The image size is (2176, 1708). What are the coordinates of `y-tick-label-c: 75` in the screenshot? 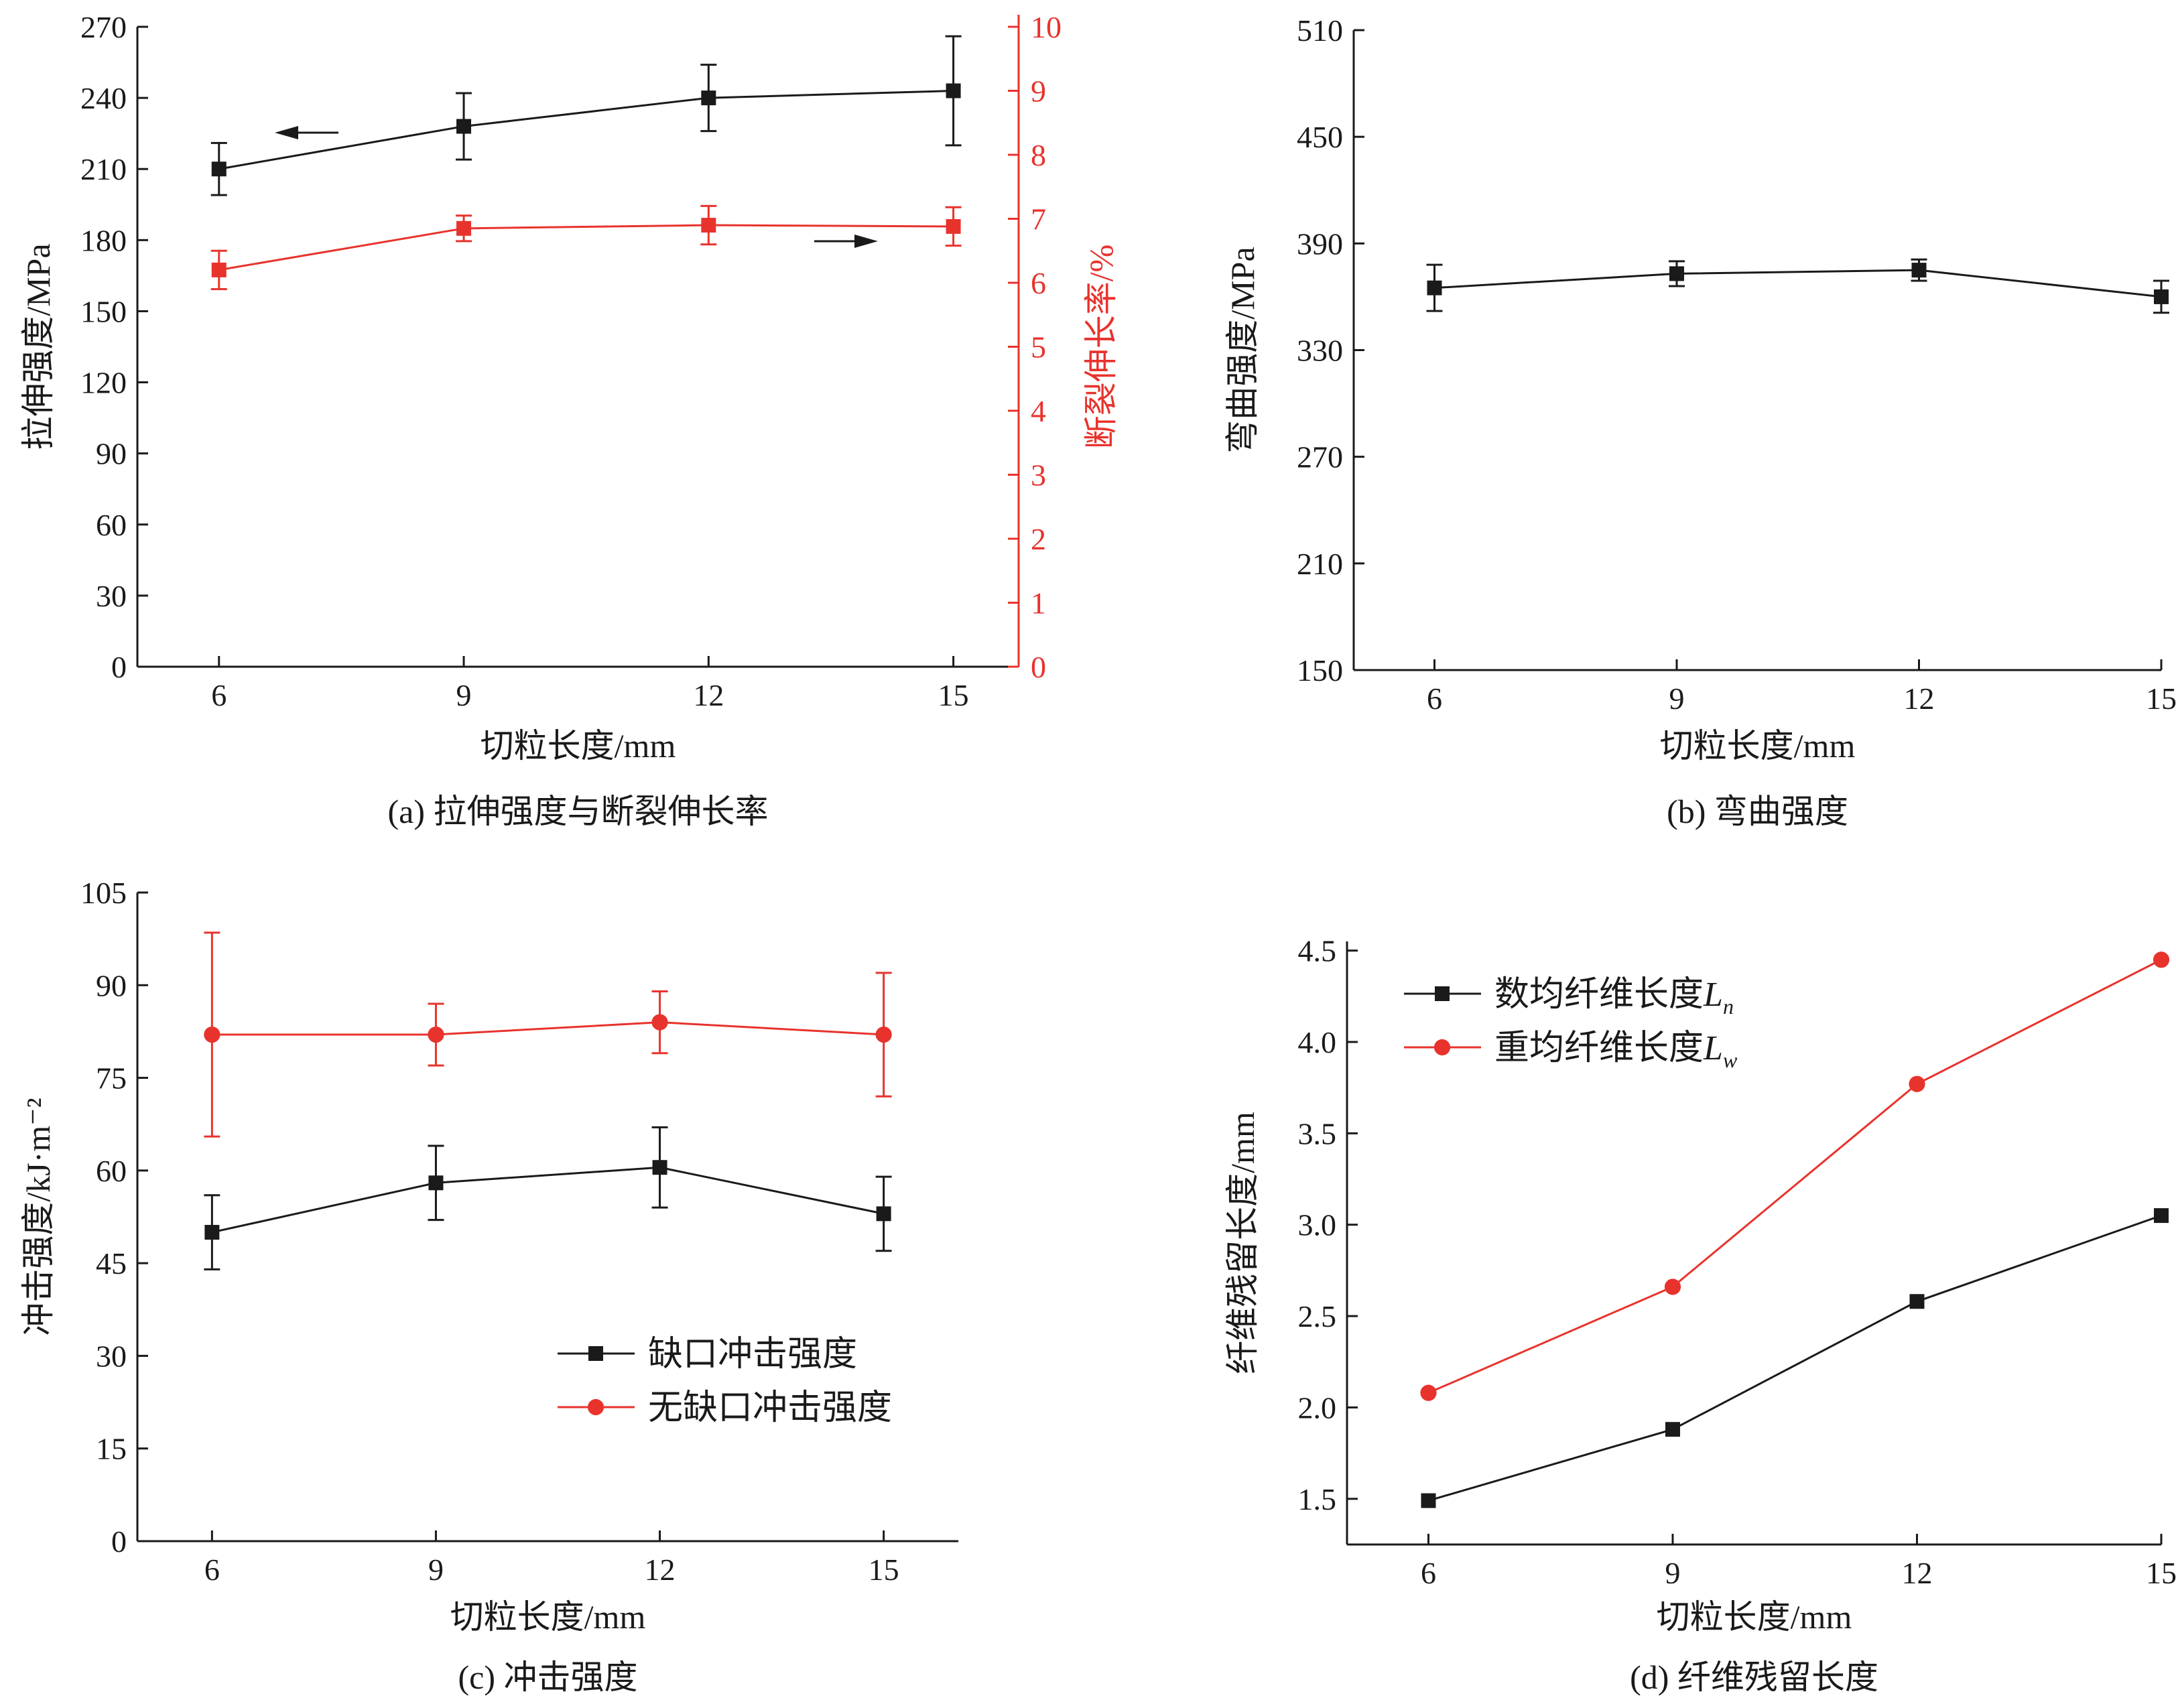 It's located at (111, 1078).